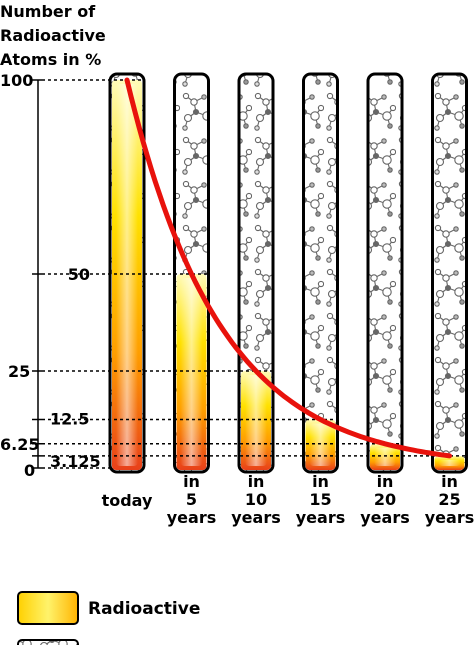 Image resolution: width=474 pixels, height=645 pixels. Describe the element at coordinates (75, 461) in the screenshot. I see `y-tick-label-5: 3.125` at that location.